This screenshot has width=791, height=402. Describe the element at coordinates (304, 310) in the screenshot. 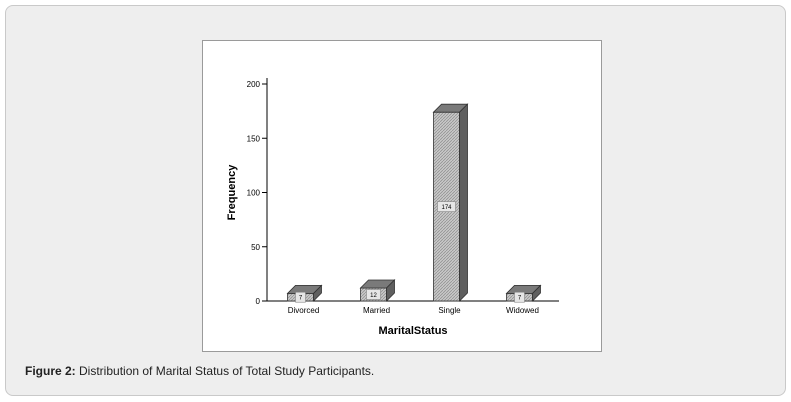

I see `x-tick-label: Divorced` at that location.